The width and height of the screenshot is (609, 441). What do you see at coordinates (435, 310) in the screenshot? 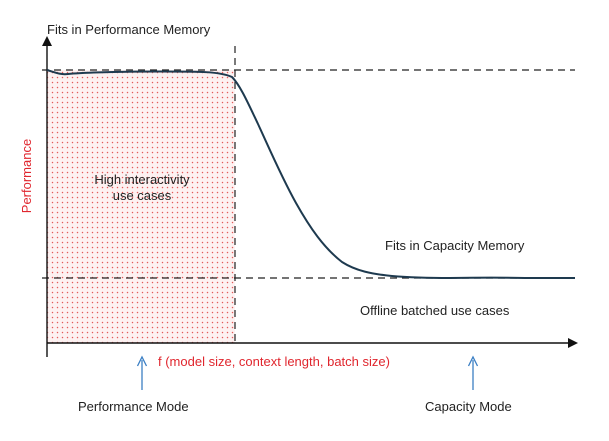
I see `offline-use-cases-label: Offline batched use cases` at bounding box center [435, 310].